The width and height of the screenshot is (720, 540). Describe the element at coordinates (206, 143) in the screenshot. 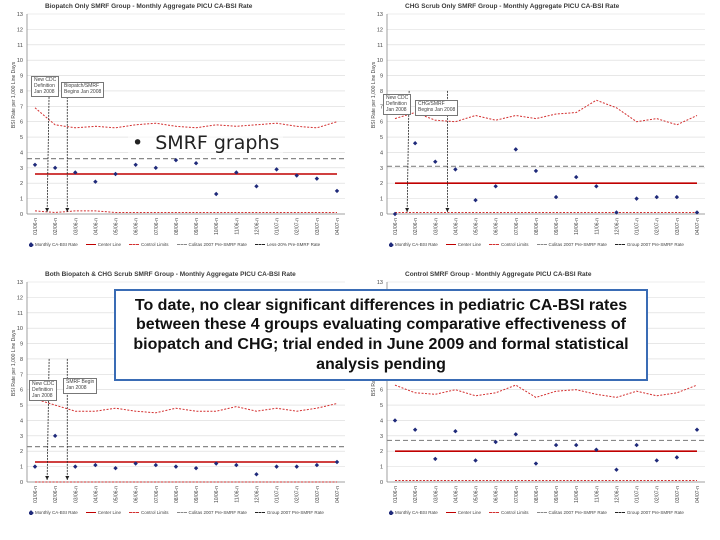

I see `bullet-point: • SMRF graphs` at that location.